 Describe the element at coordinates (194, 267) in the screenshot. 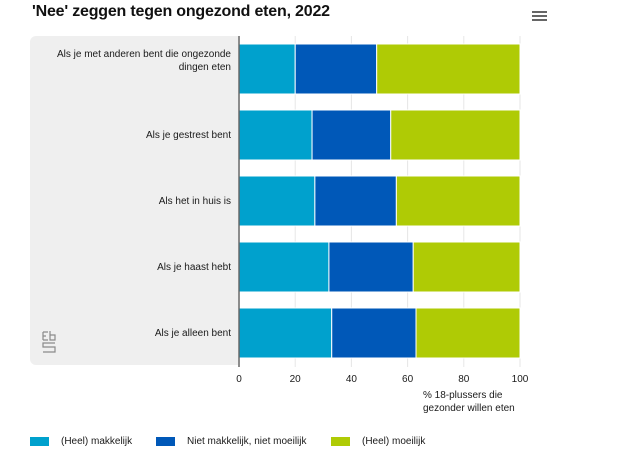

I see `category-label-line: Als je haast hebt` at that location.